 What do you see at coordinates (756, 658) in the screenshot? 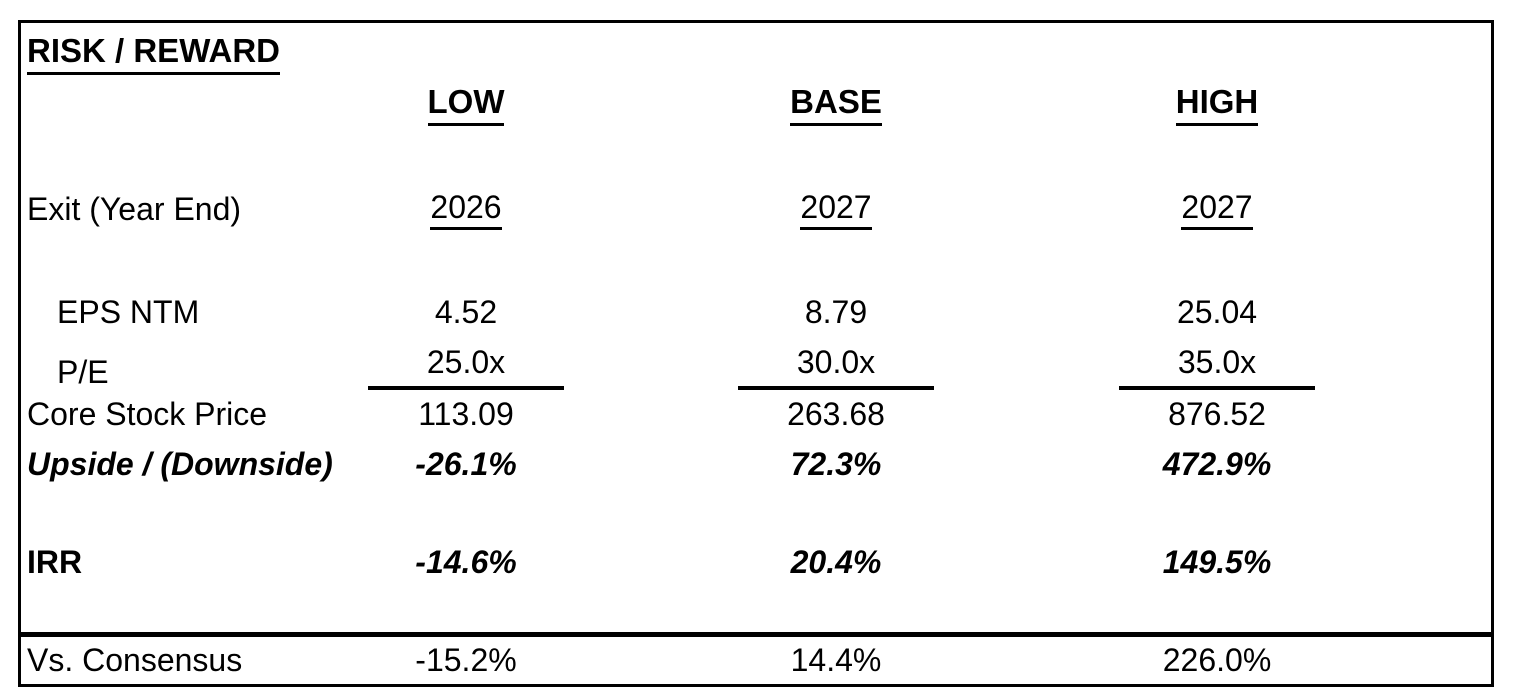
I see `row-vs-consensus: Vs. Consensus -15.2% 14.4% 226.0%` at bounding box center [756, 658].